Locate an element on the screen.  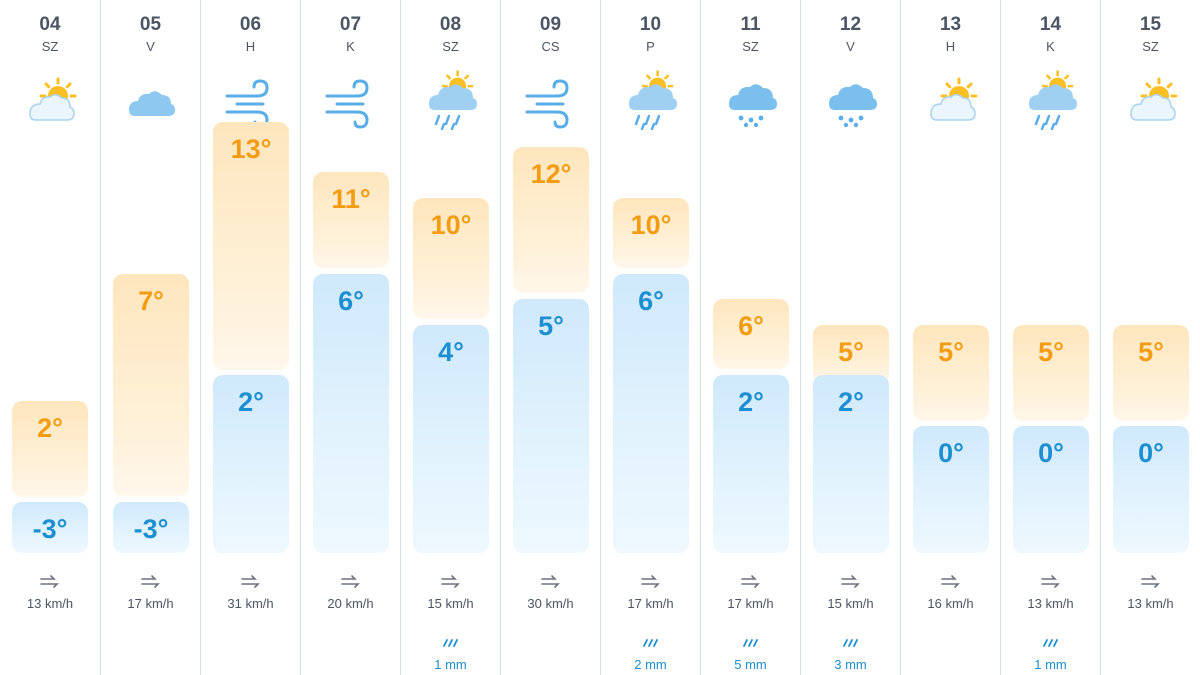
low-temp-value: -3° is located at coordinates (50, 529).